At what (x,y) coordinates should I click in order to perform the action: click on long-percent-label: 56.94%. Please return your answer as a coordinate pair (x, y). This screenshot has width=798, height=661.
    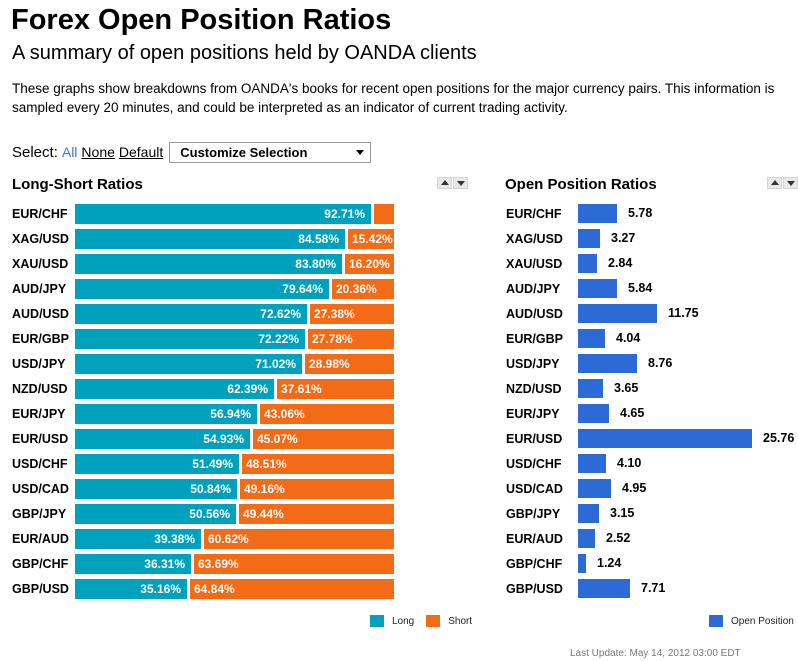
    Looking at the image, I should click on (230, 414).